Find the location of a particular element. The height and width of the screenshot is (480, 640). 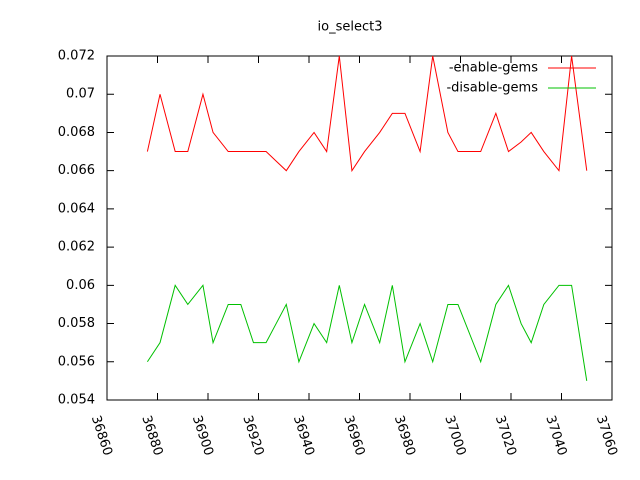

legend-label: -enable-gems is located at coordinates (493, 68).